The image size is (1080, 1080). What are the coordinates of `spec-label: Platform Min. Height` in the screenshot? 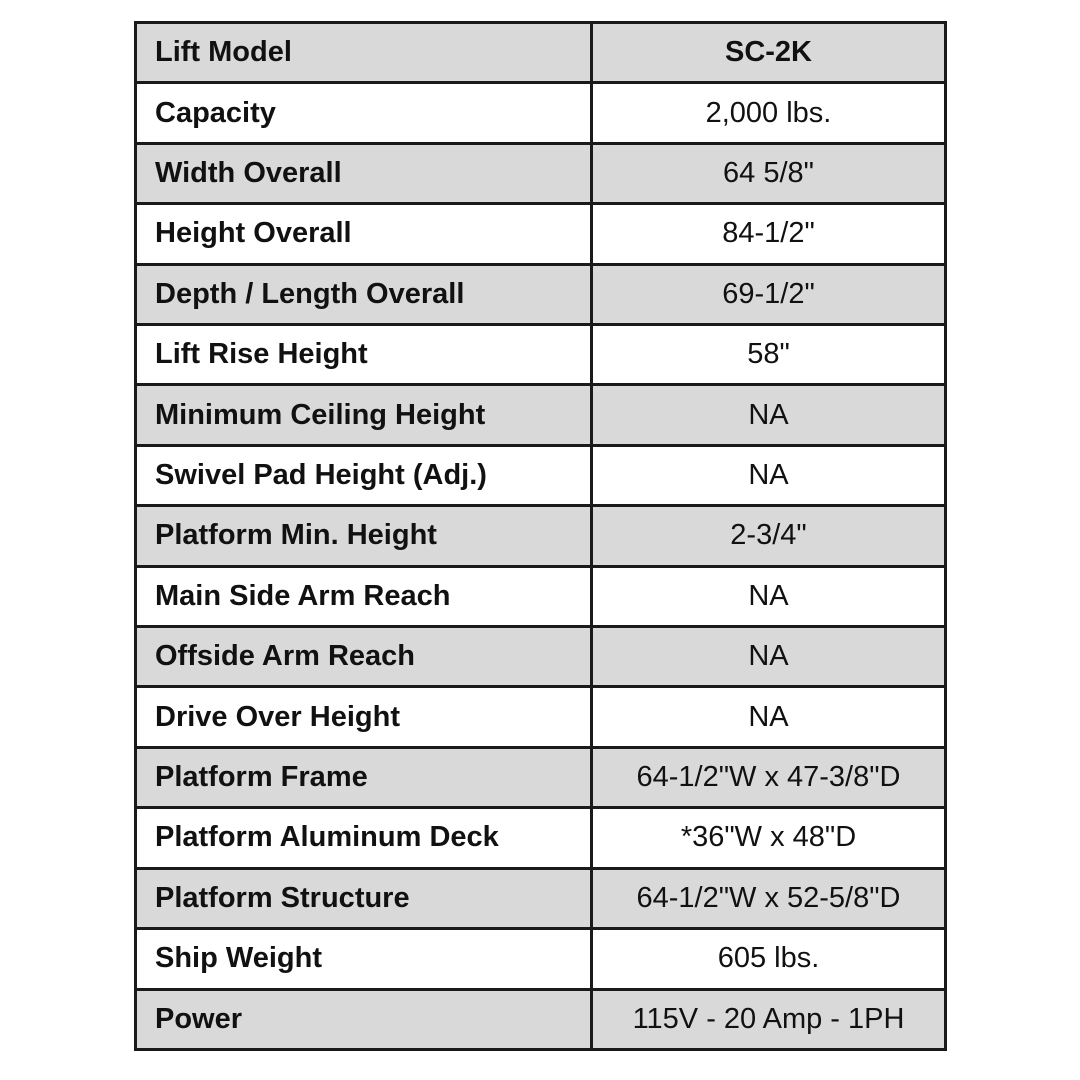 It's located at (363, 536).